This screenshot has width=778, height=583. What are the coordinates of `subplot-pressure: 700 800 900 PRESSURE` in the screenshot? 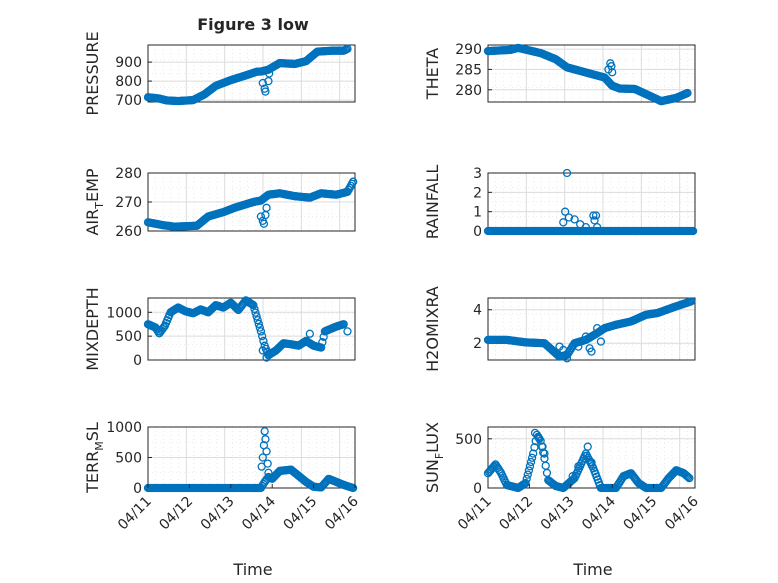 It's located at (219, 73).